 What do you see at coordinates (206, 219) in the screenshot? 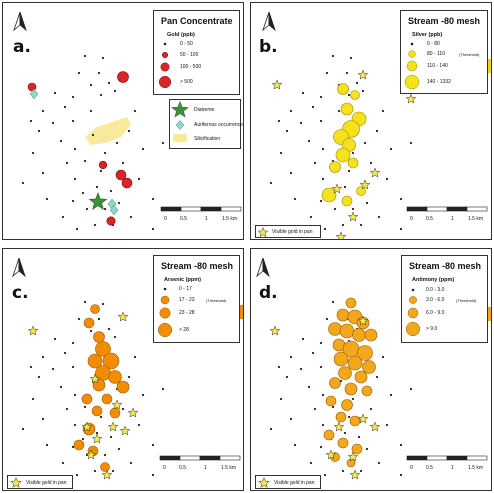
I see `scale-label-a-2: 1` at bounding box center [206, 219].